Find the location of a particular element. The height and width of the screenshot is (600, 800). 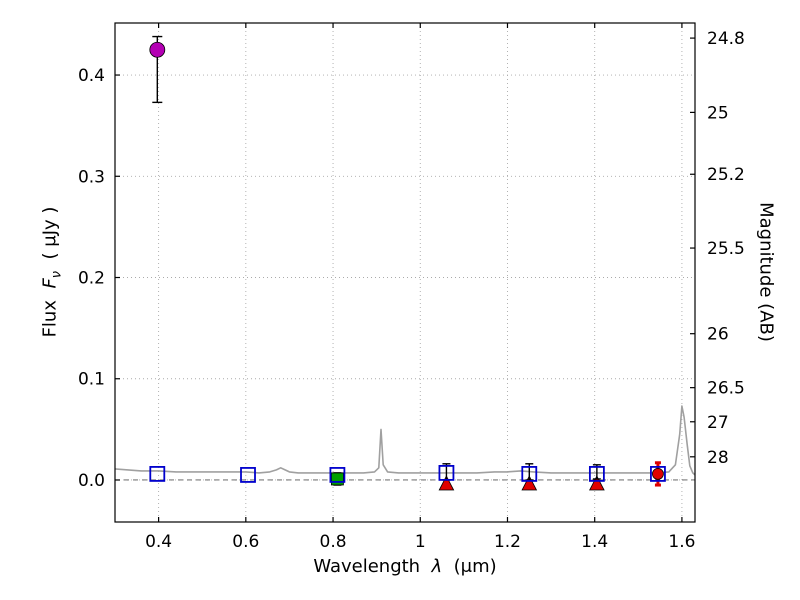

y-tick-label: 0.1 is located at coordinates (91, 380).